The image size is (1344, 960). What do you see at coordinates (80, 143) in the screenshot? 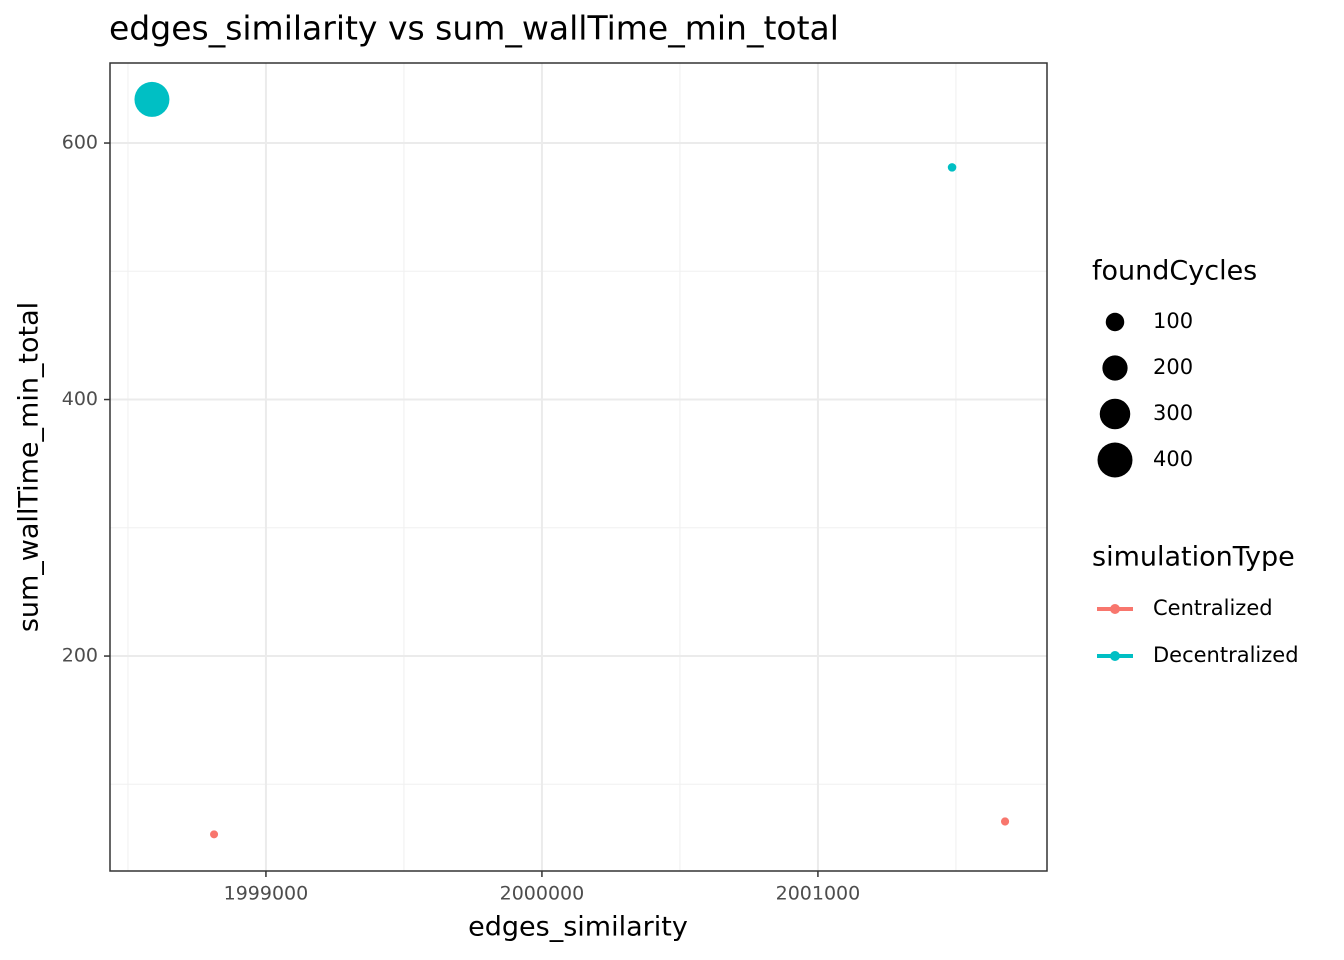
I see `y-tick-label: 600` at bounding box center [80, 143].